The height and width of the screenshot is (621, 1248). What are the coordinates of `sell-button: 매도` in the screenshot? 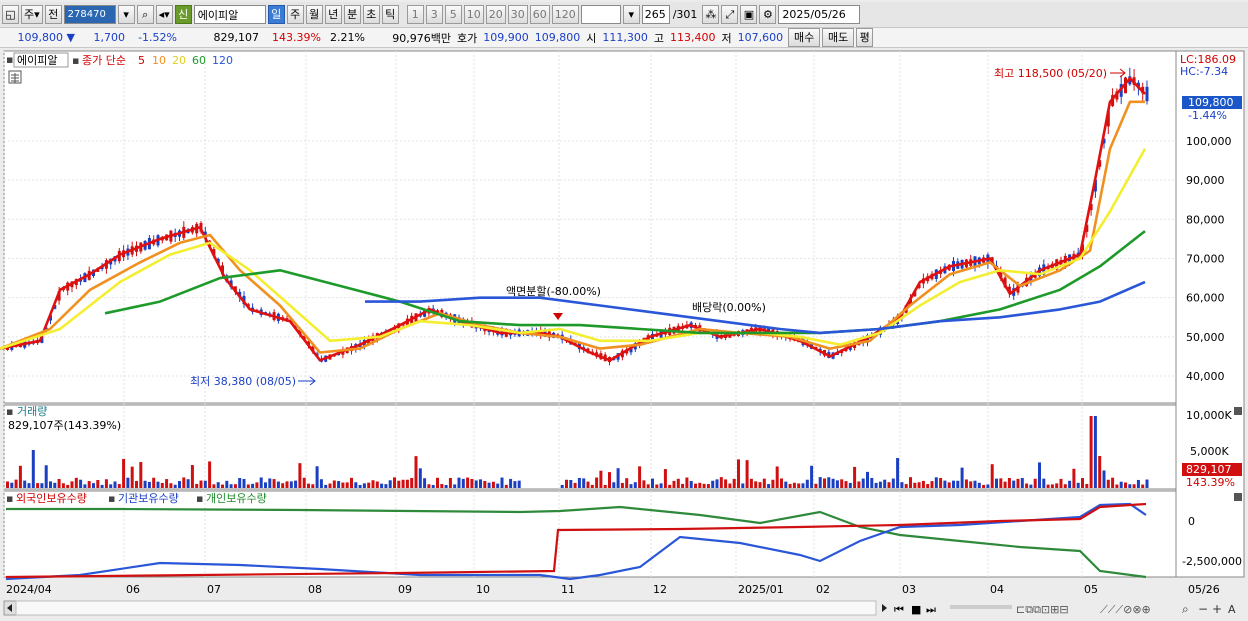 It's located at (838, 37).